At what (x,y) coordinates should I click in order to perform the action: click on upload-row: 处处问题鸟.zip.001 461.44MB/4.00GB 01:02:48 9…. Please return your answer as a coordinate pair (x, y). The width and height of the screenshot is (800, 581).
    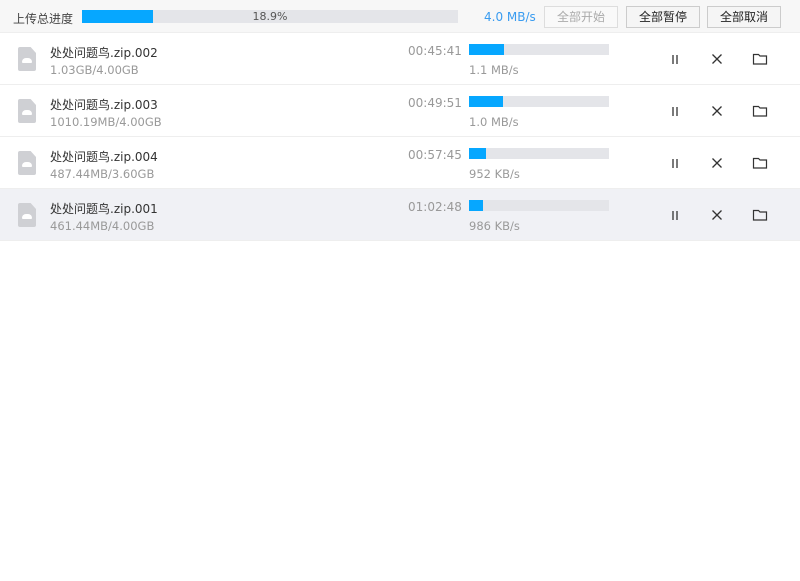
    Looking at the image, I should click on (400, 215).